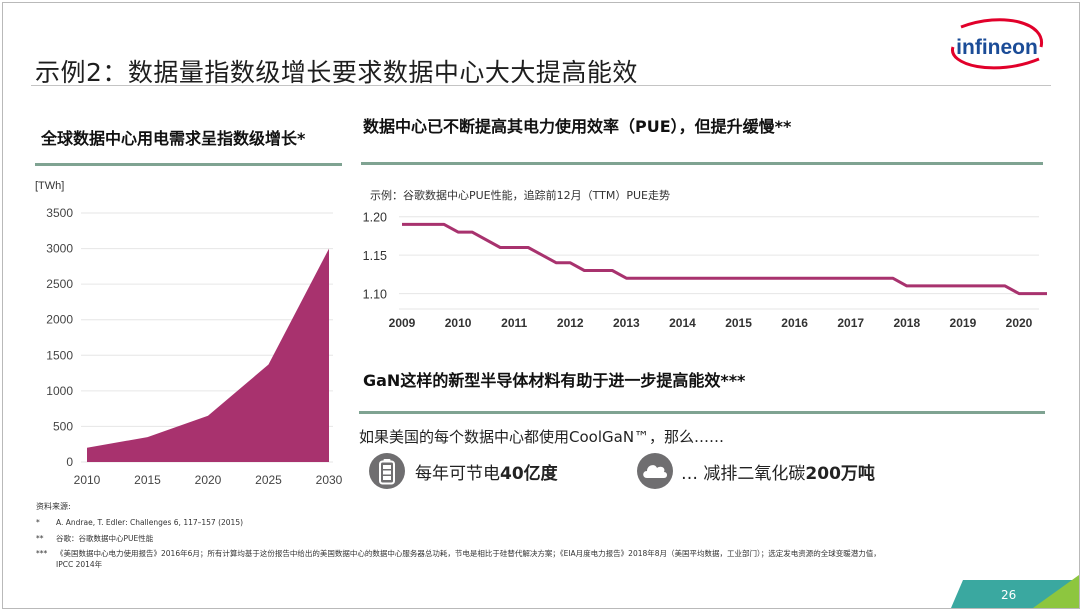 The height and width of the screenshot is (611, 1080). What do you see at coordinates (375, 256) in the screenshot?
I see `y-tick-label: 1.15` at bounding box center [375, 256].